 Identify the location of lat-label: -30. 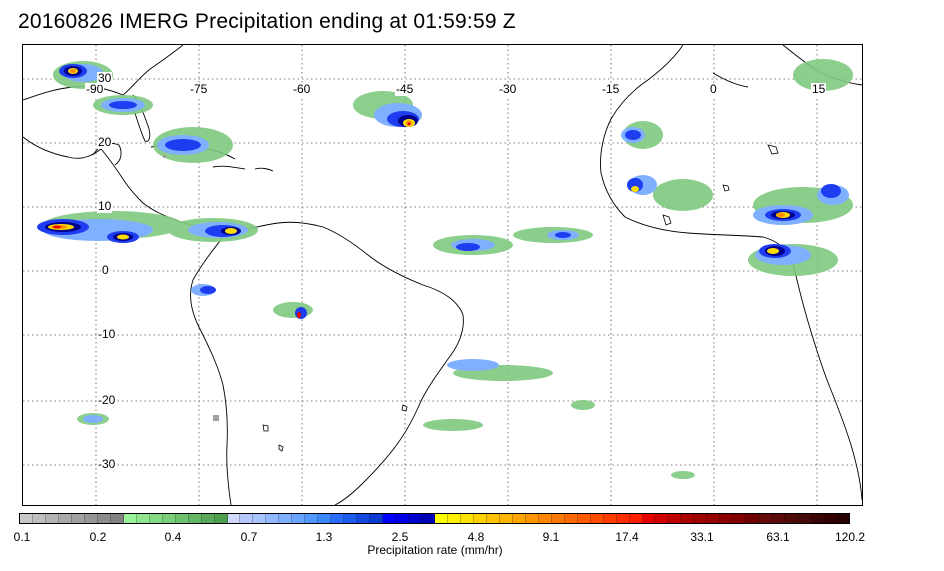
(107, 464).